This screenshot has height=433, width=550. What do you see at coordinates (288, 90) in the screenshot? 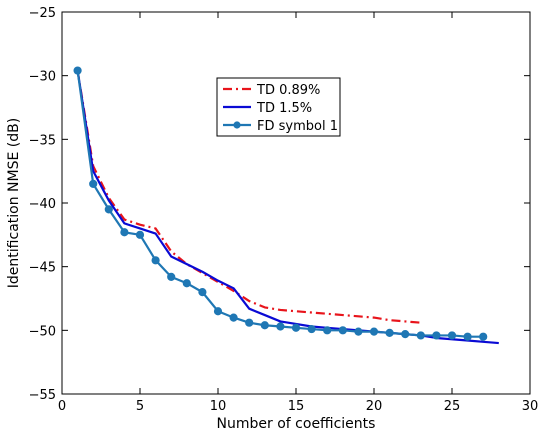
I see `legend-label: TD 0.89%` at bounding box center [288, 90].